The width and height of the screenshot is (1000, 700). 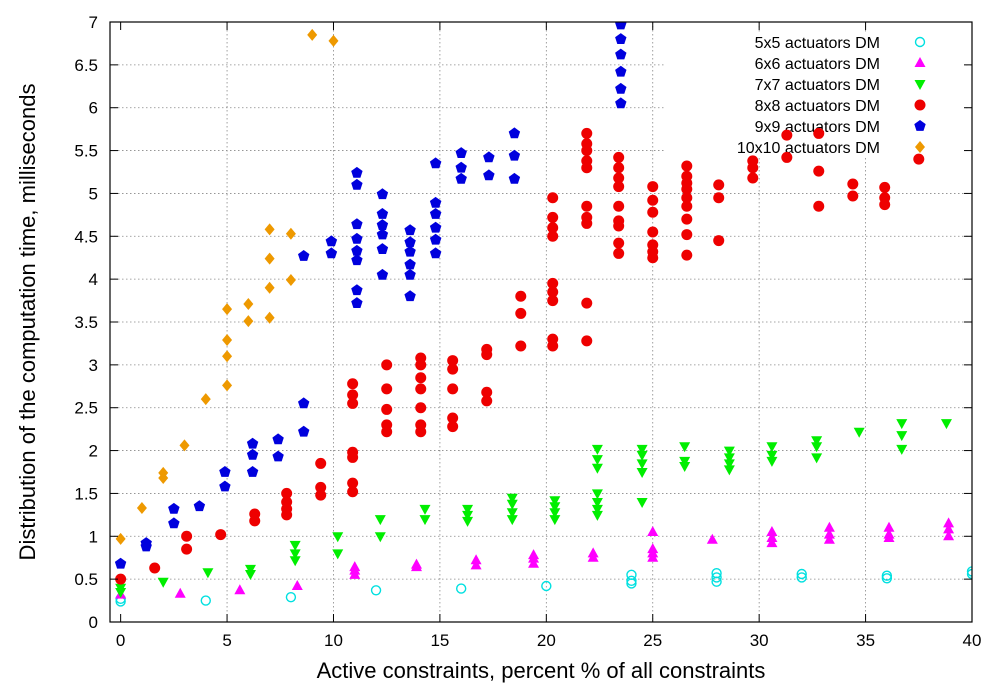 What do you see at coordinates (86, 236) in the screenshot?
I see `y-tick-label: 4.5` at bounding box center [86, 236].